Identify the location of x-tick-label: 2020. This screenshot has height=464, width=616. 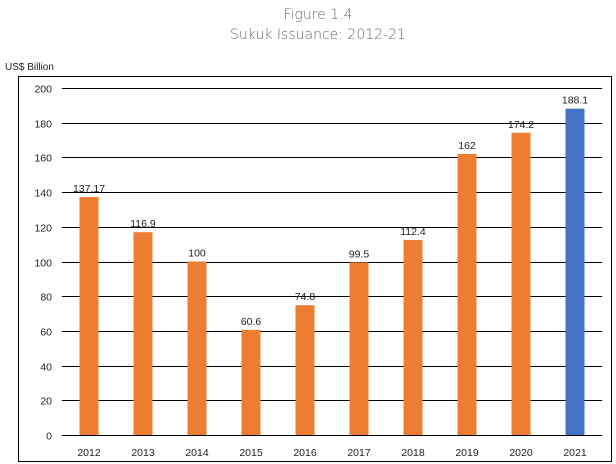
(521, 453).